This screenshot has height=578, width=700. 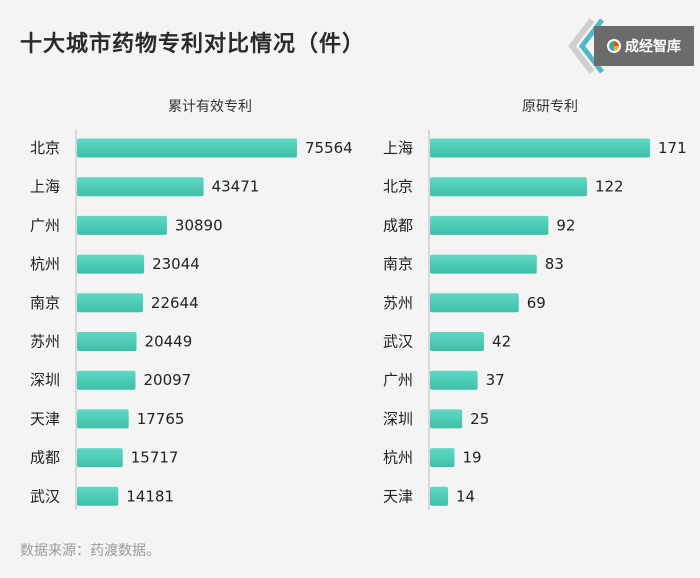 What do you see at coordinates (398, 303) in the screenshot?
I see `right-category-label: 苏州` at bounding box center [398, 303].